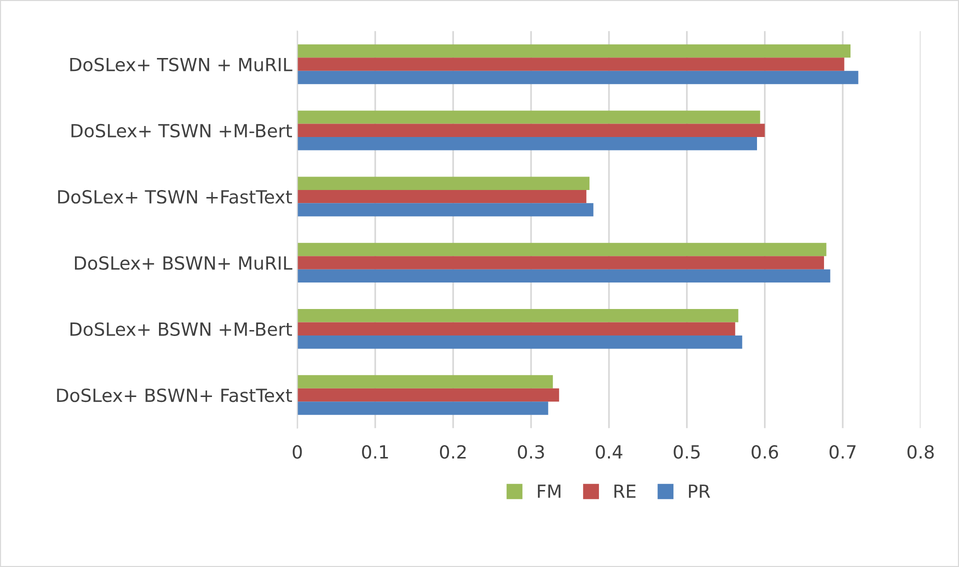  I want to click on y-tick-label: DoSLex+ TSWN + MuRIL, so click(181, 65).